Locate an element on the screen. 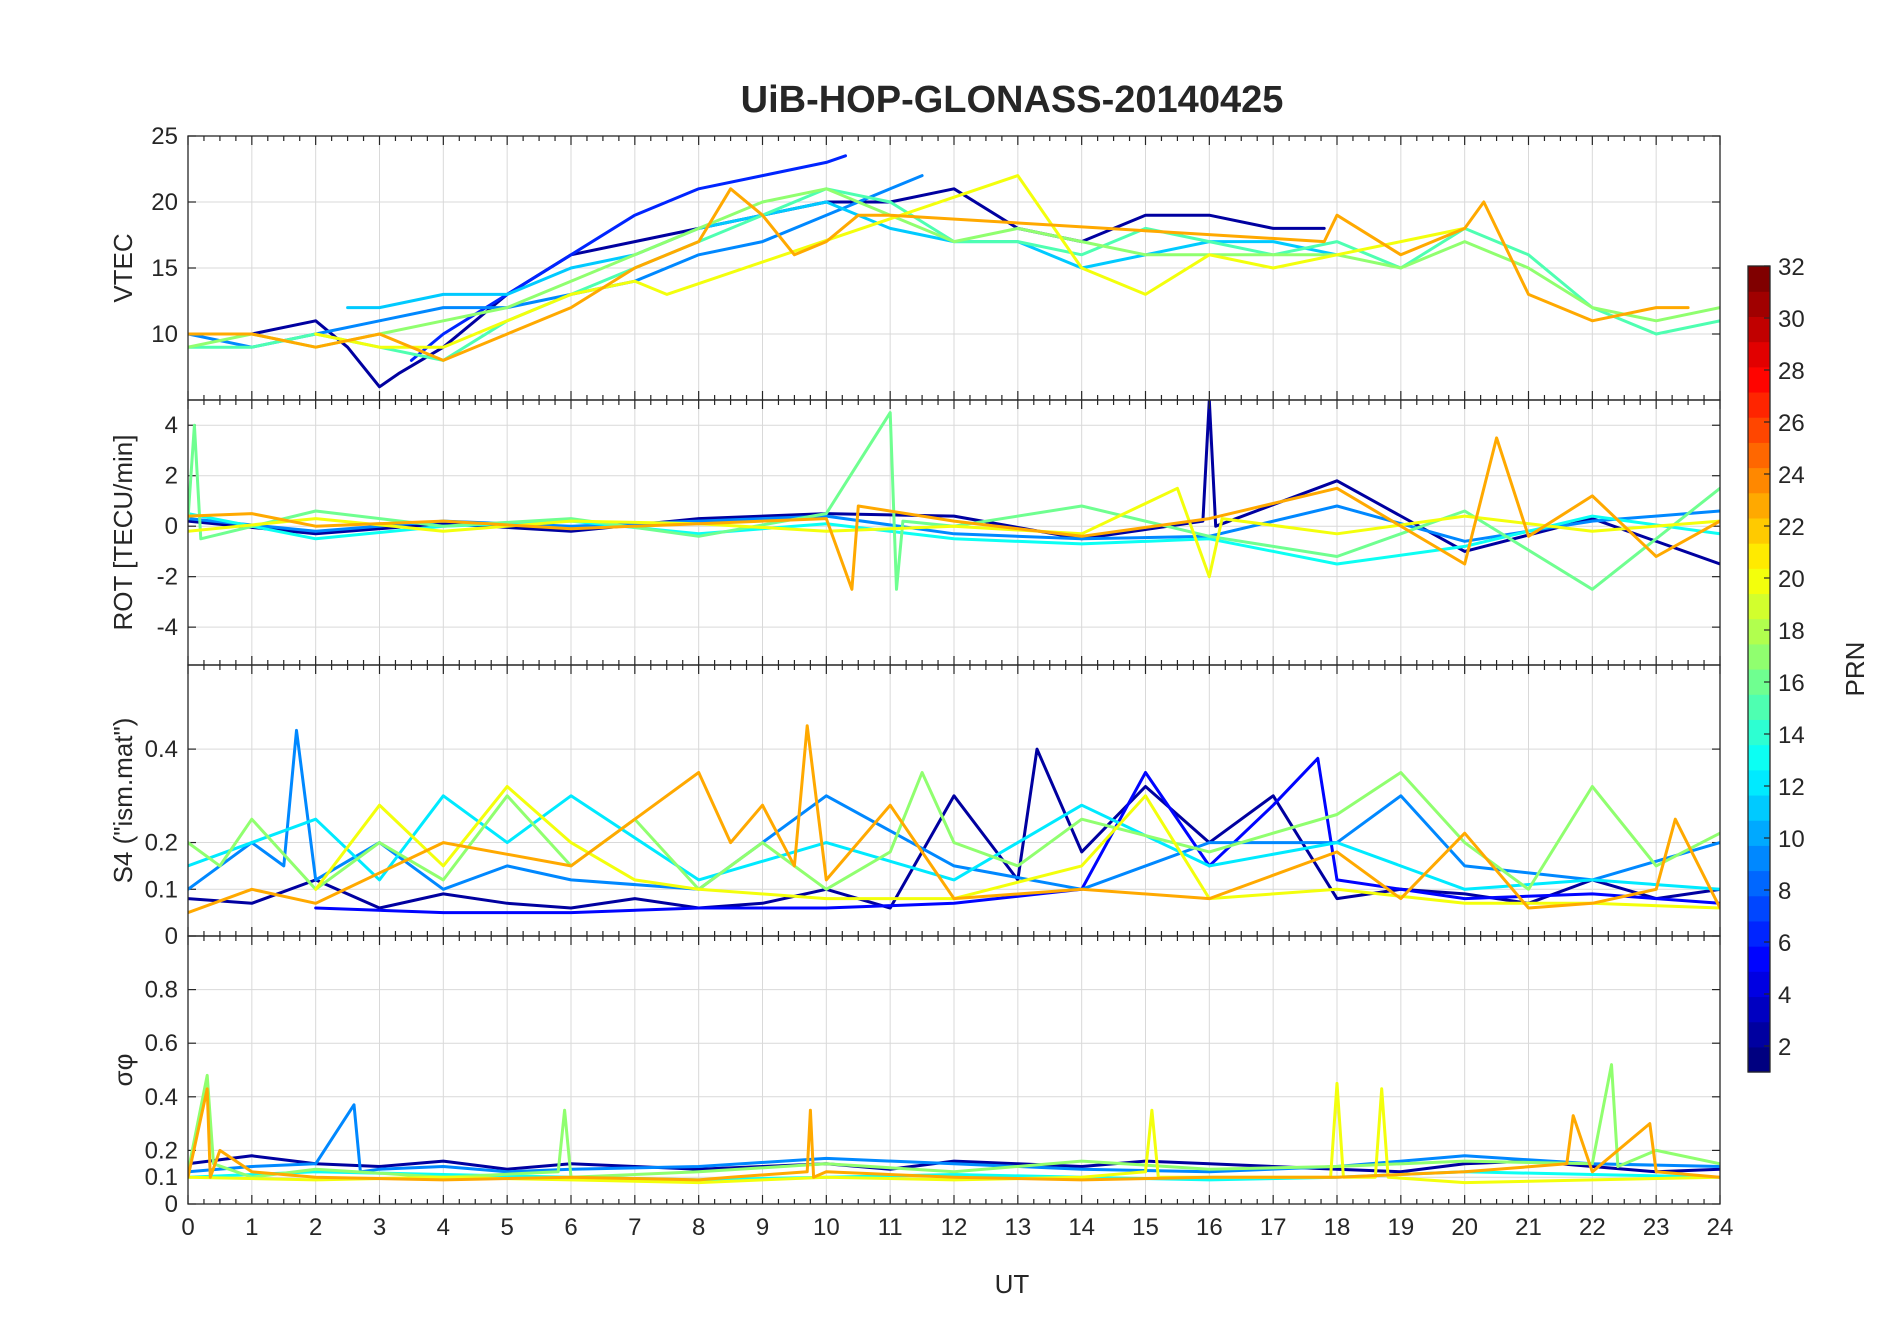 The width and height of the screenshot is (1902, 1330). colorbar-tick-label: 24 is located at coordinates (1791, 475).